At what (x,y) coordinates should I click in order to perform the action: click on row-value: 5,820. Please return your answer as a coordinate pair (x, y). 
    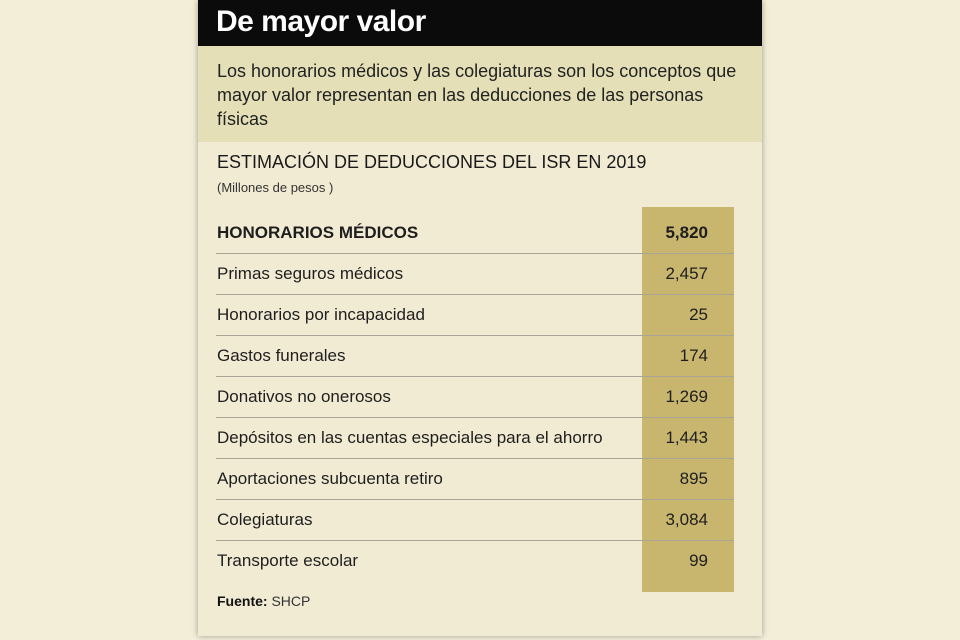
    Looking at the image, I should click on (686, 232).